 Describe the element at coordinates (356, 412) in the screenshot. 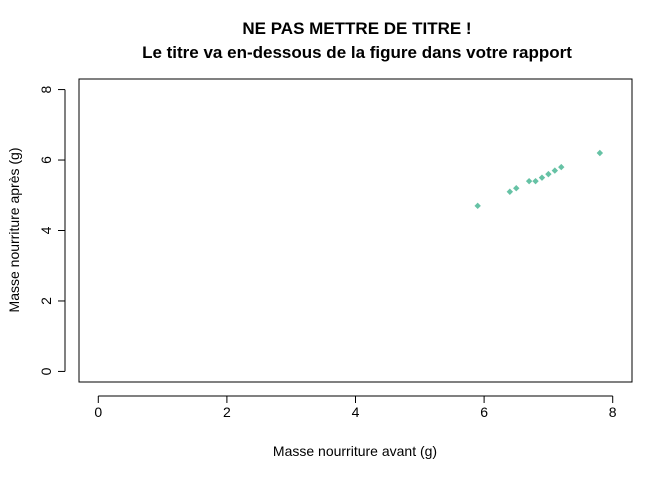

I see `x-tick-label: 4` at that location.